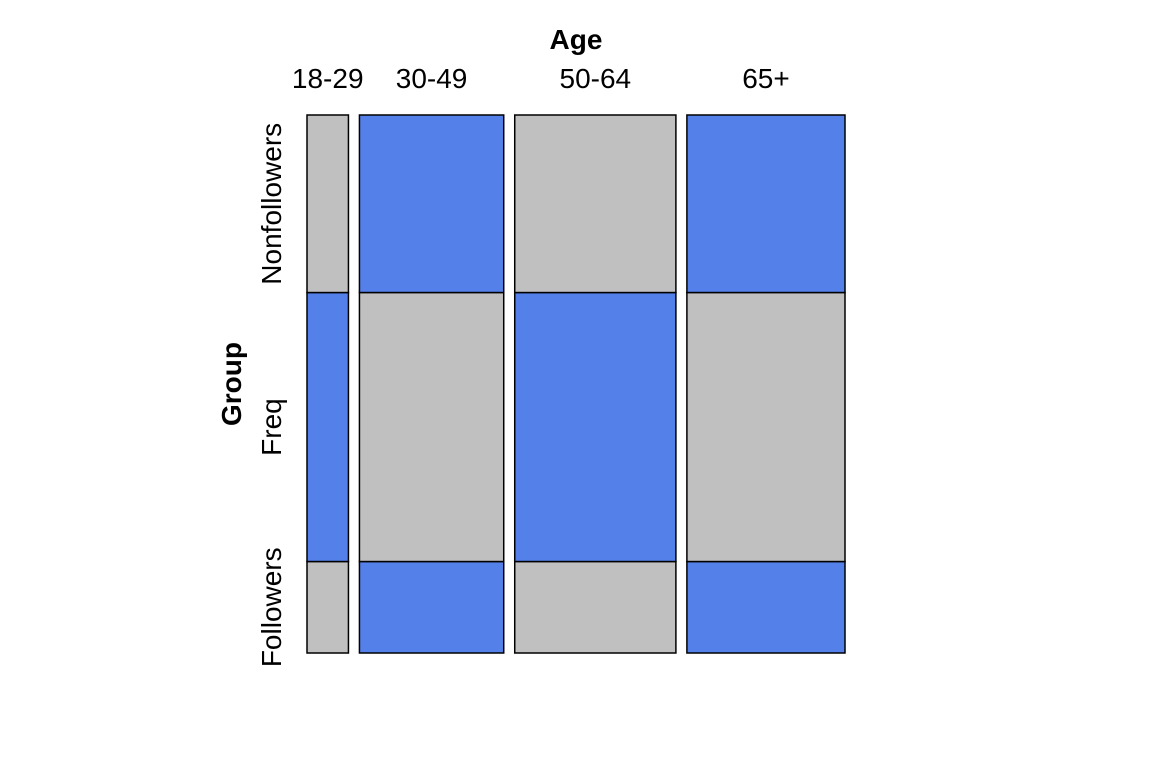 This screenshot has width=1152, height=768. I want to click on x-tick-label: 30-49, so click(432, 78).